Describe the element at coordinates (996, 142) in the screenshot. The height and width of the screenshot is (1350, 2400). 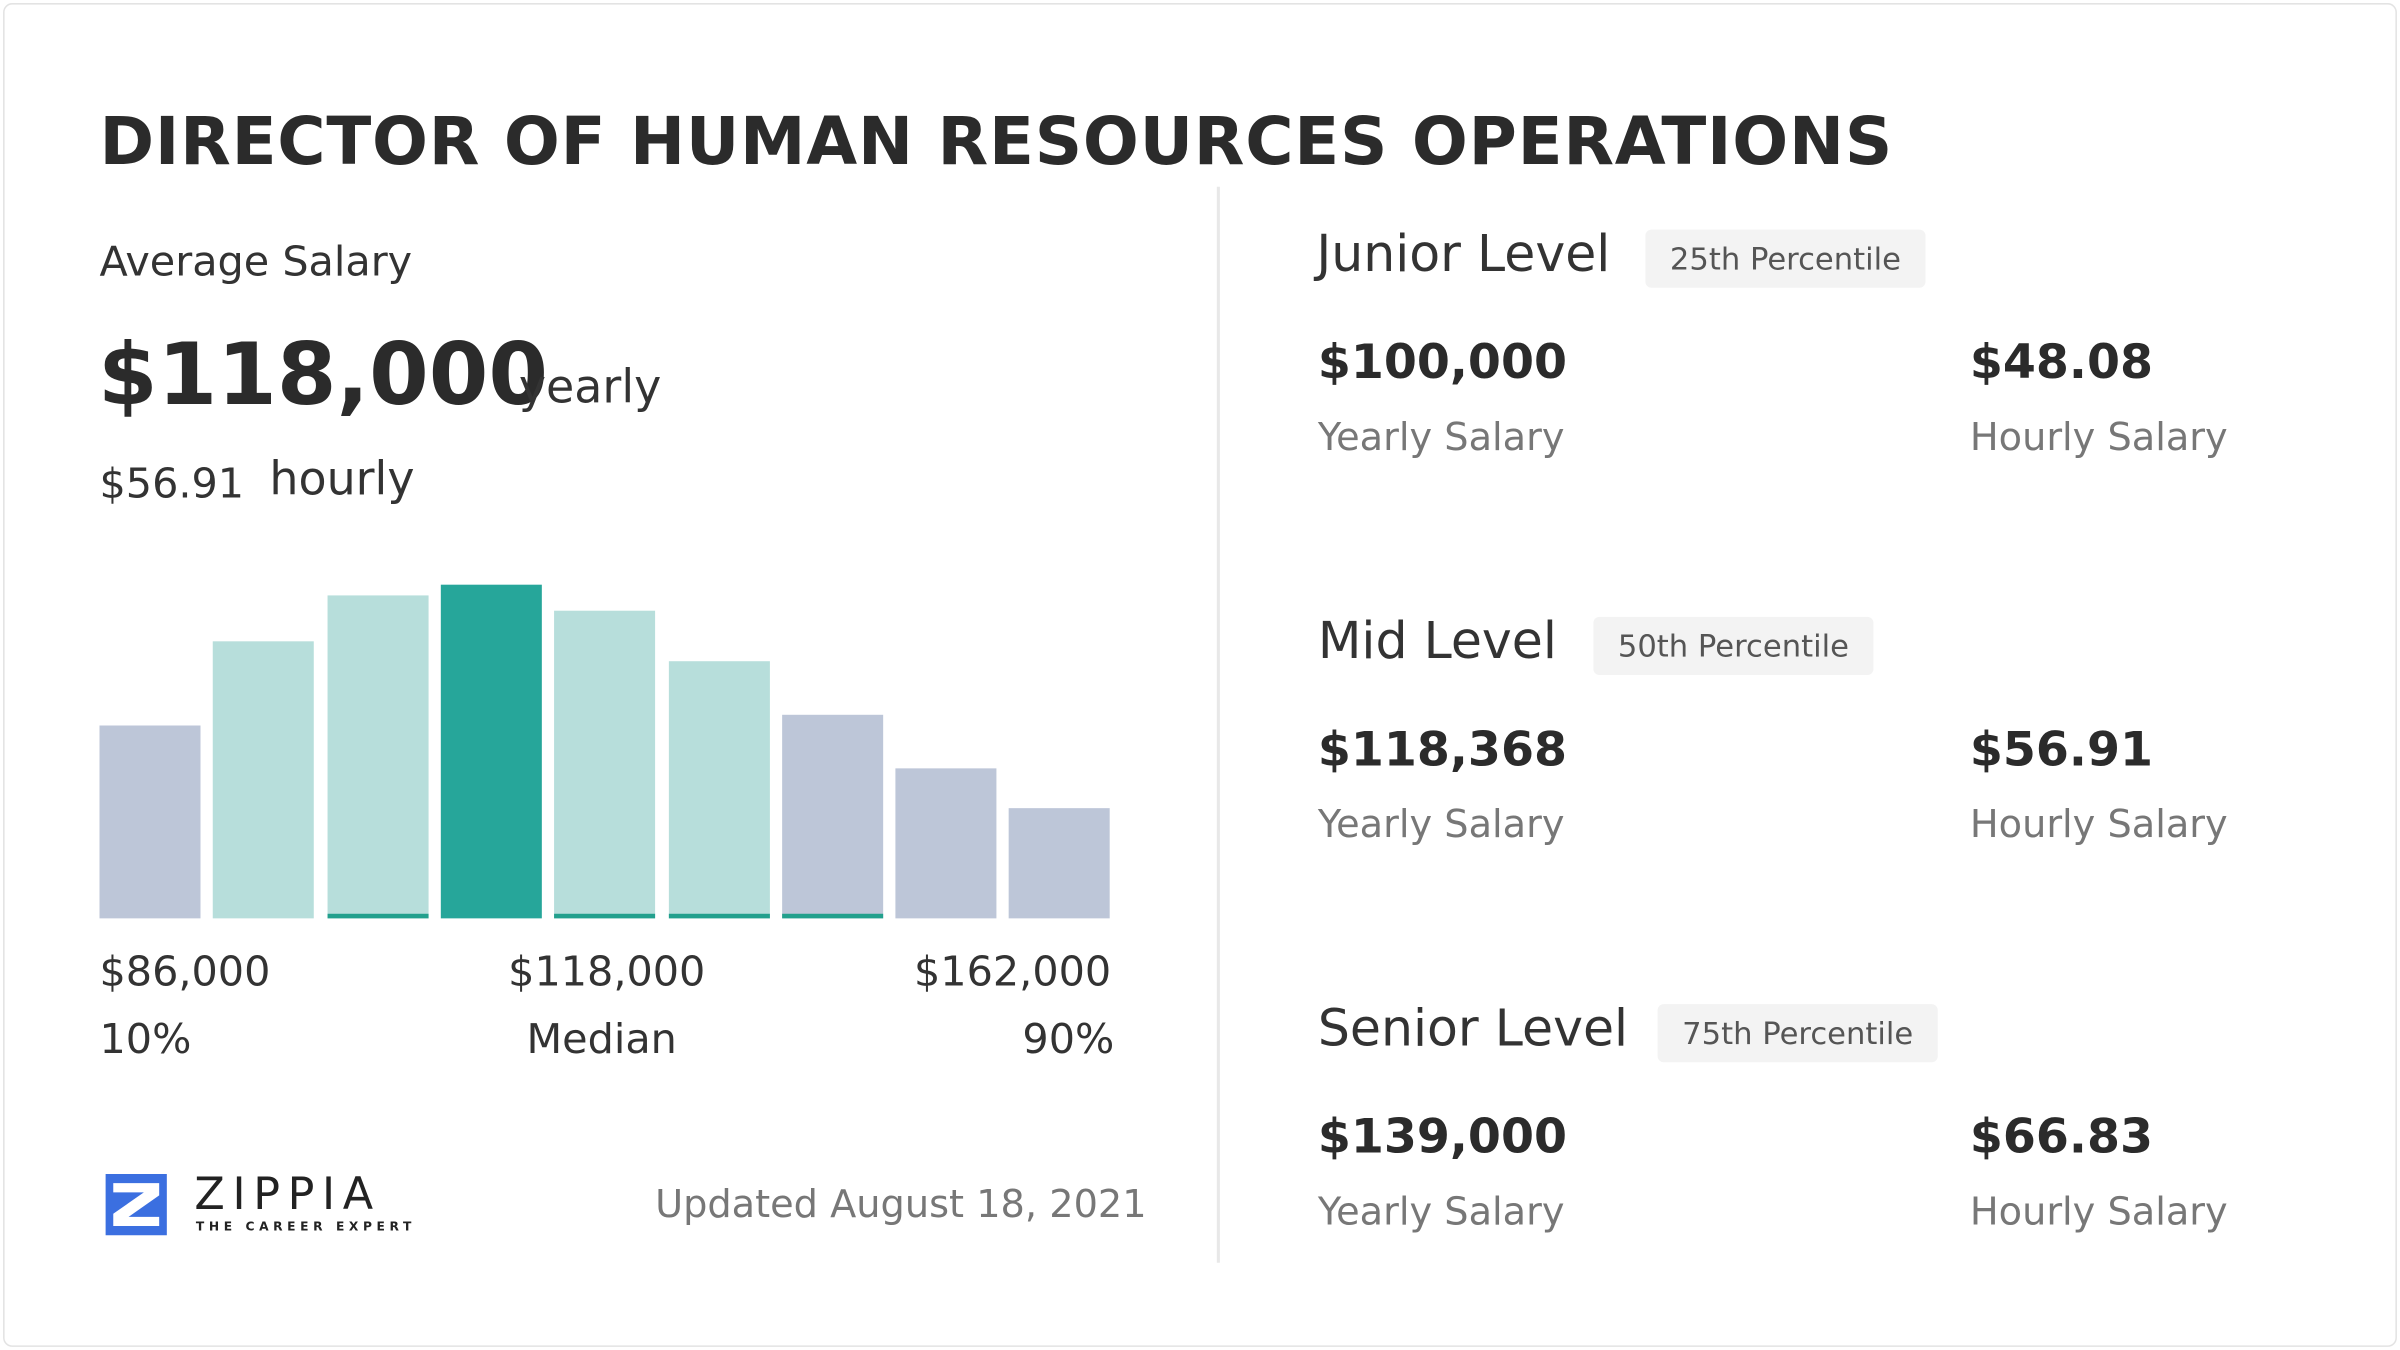
I see `page-title: DIRECTOR OF HUMAN RESOURCES OPERATIONS` at that location.